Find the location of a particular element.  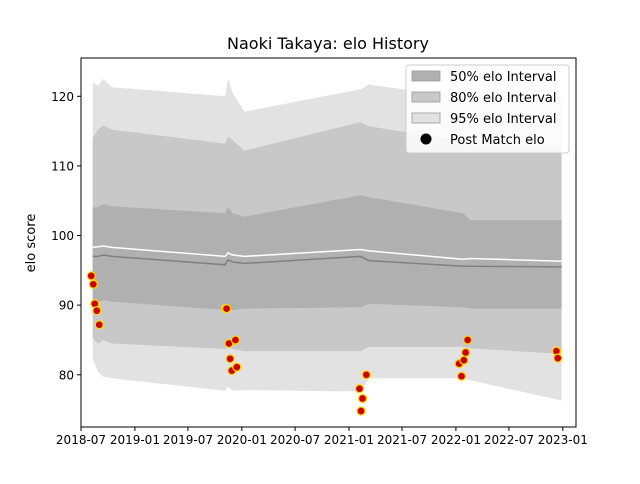

x-tick-label: 2019-07 is located at coordinates (188, 440).